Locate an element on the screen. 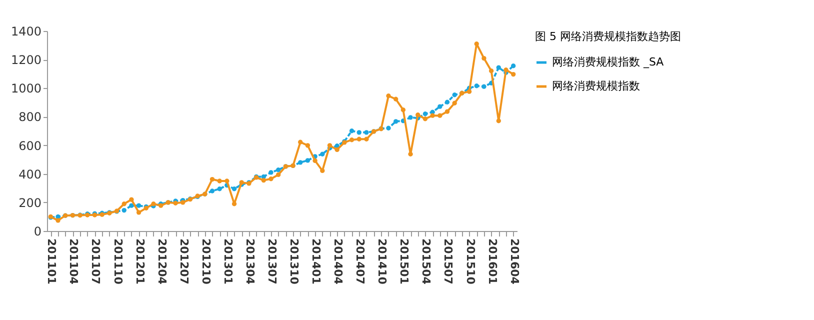  x-tick-label: 201101 is located at coordinates (51, 261).